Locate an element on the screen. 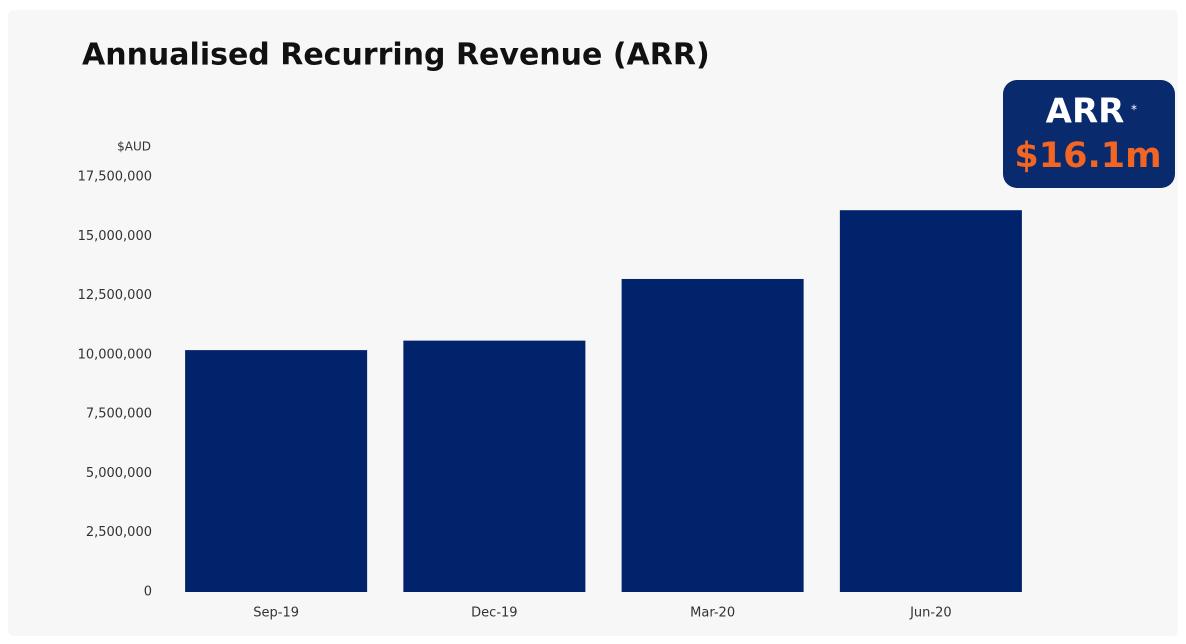  y-tick-label: 5,000,000 is located at coordinates (119, 473).